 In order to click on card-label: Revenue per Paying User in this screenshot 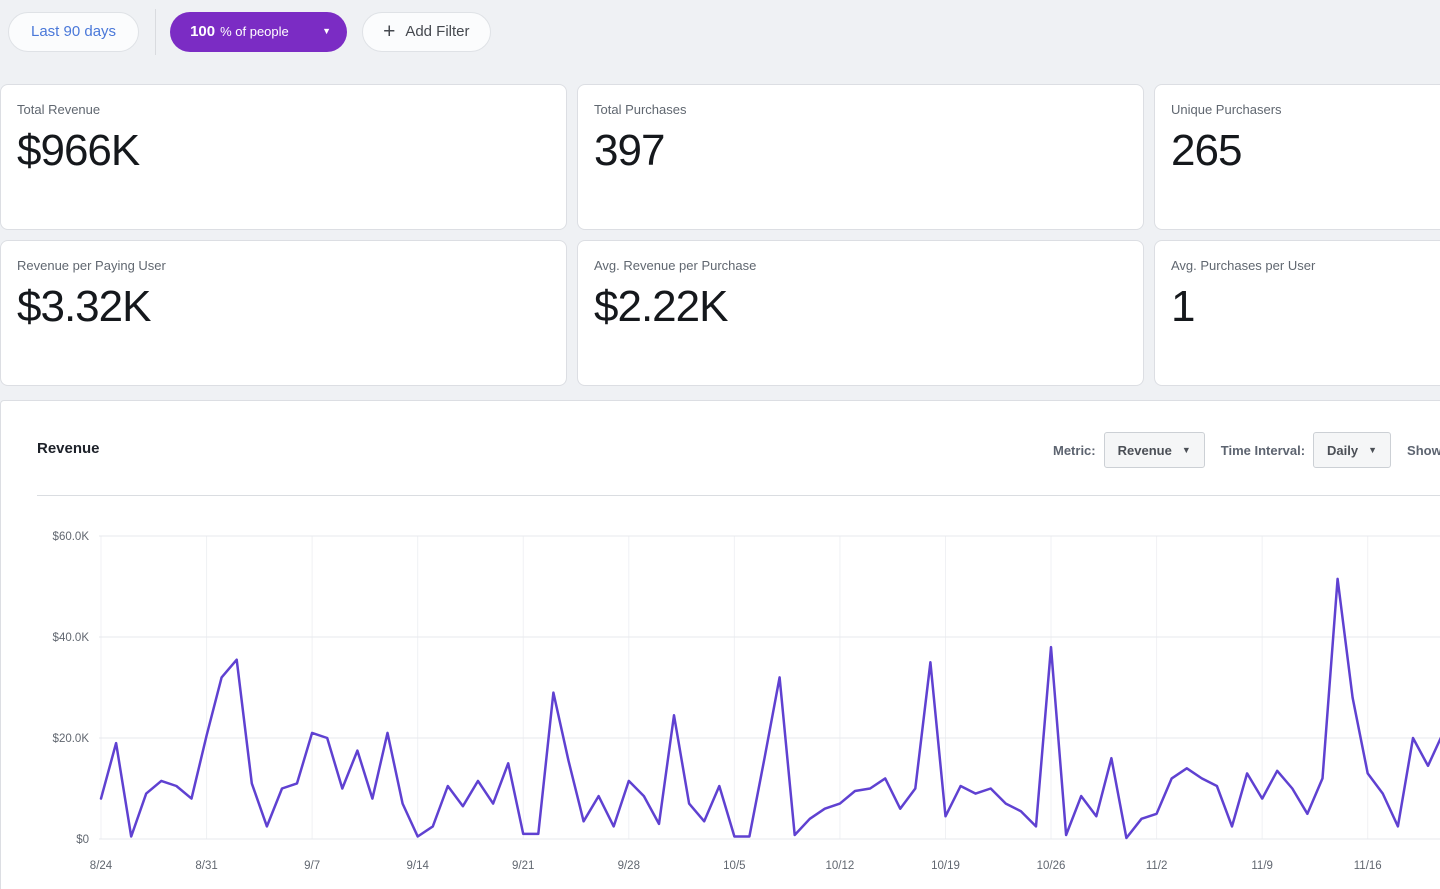, I will do `click(91, 265)`.